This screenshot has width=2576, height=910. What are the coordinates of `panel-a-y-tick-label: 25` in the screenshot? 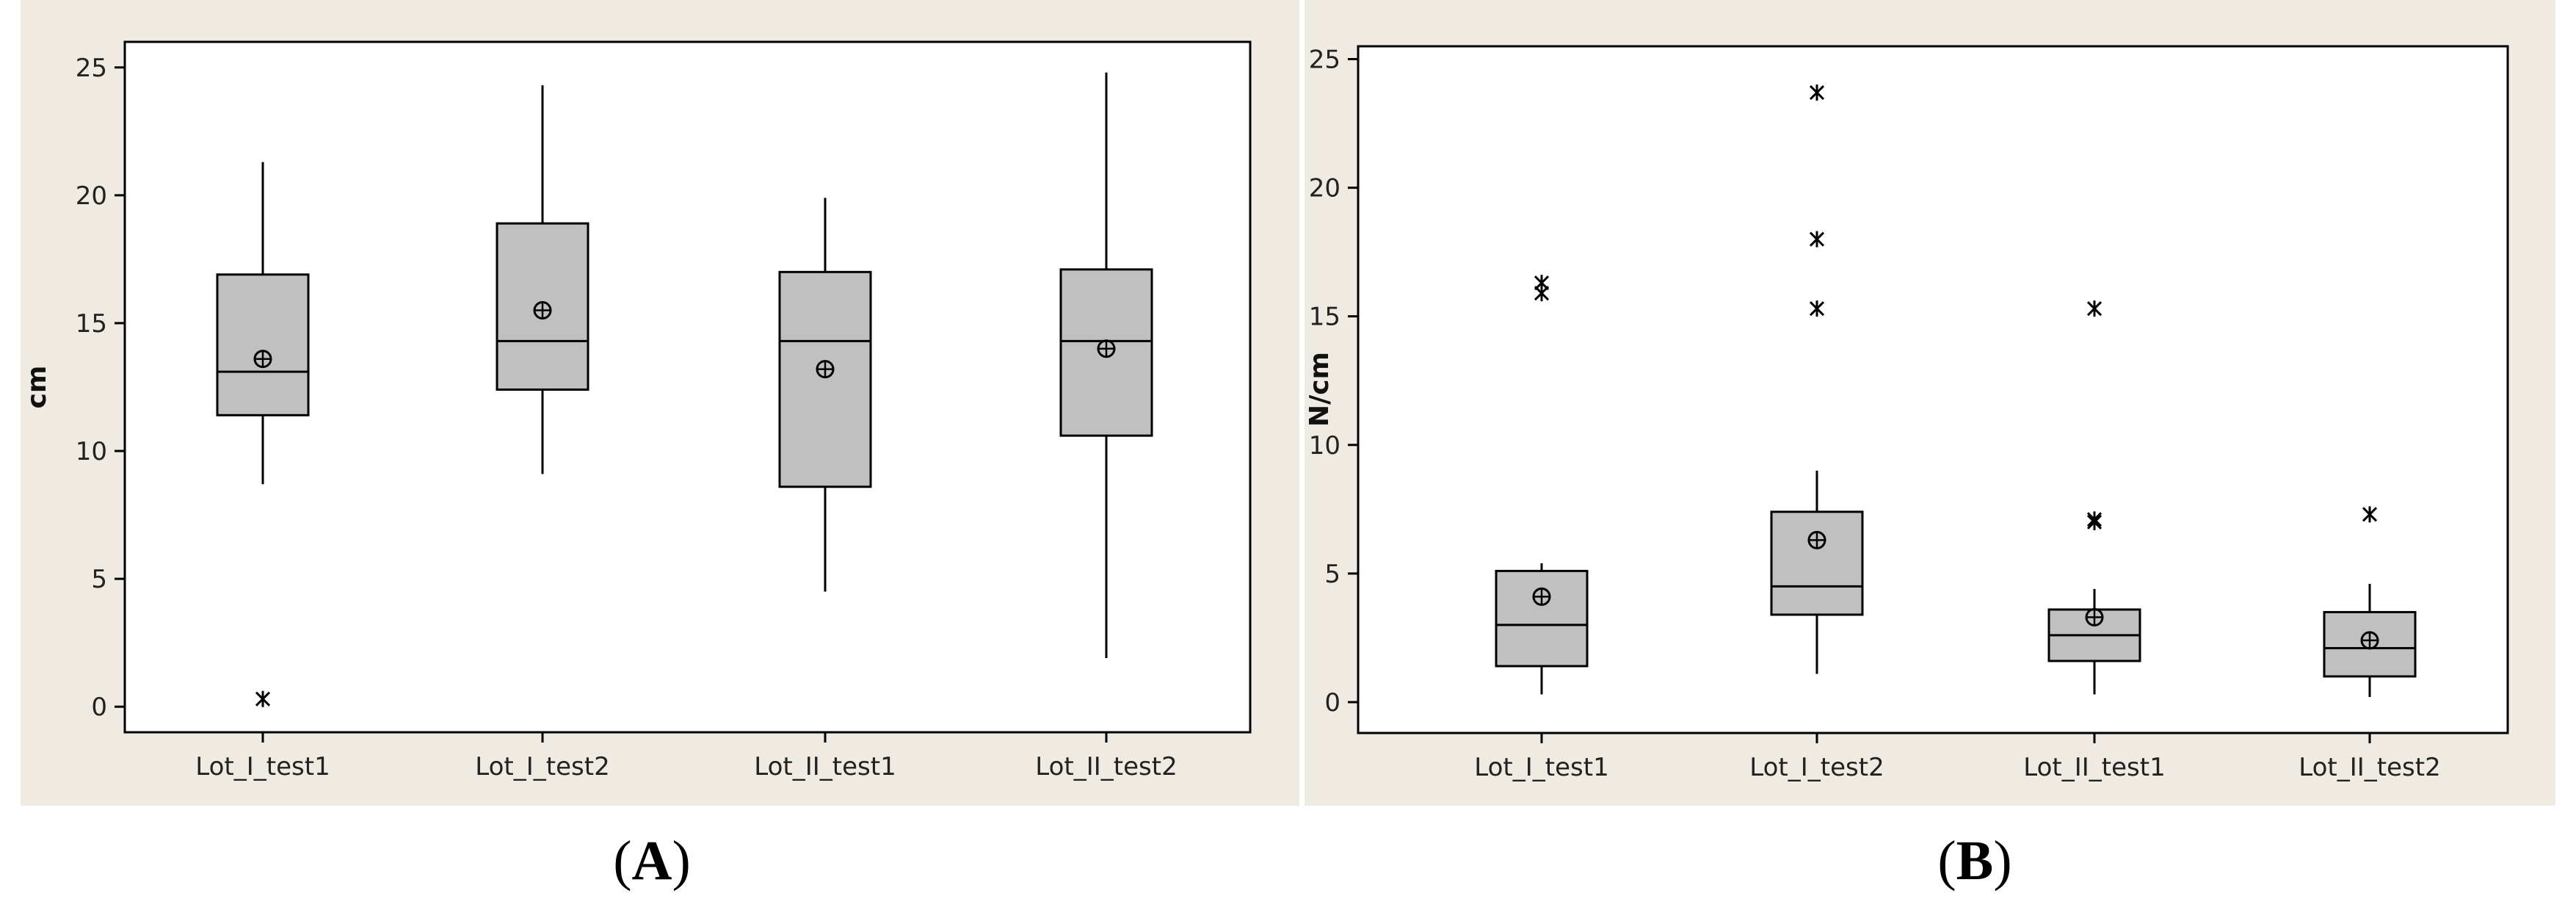 It's located at (92, 68).